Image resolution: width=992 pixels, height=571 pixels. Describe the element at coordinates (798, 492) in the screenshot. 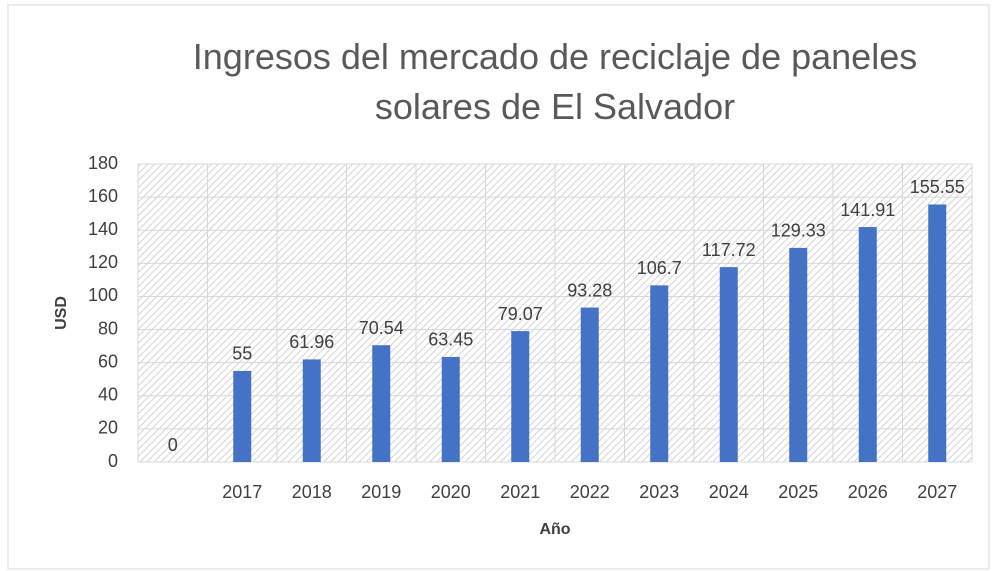

I see `x-tick-label: 2025` at that location.